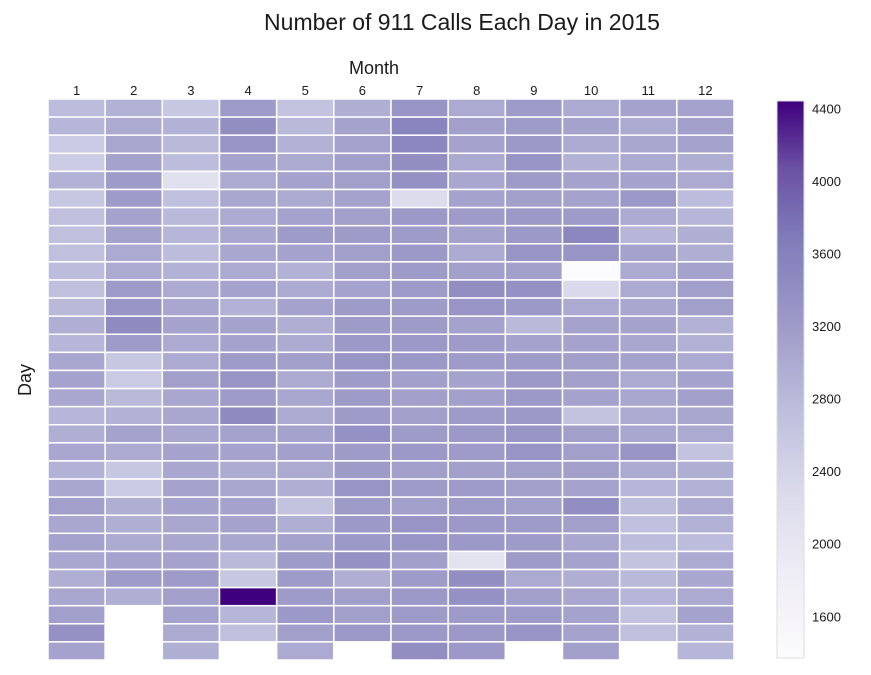  Describe the element at coordinates (374, 68) in the screenshot. I see `x-axis-title: Month` at that location.